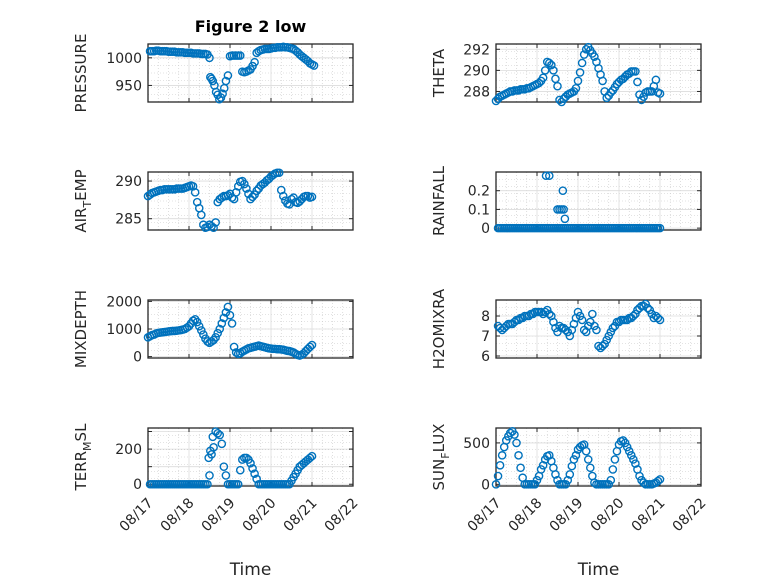 This screenshot has width=778, height=583. I want to click on y-tick-label: 290, so click(476, 71).